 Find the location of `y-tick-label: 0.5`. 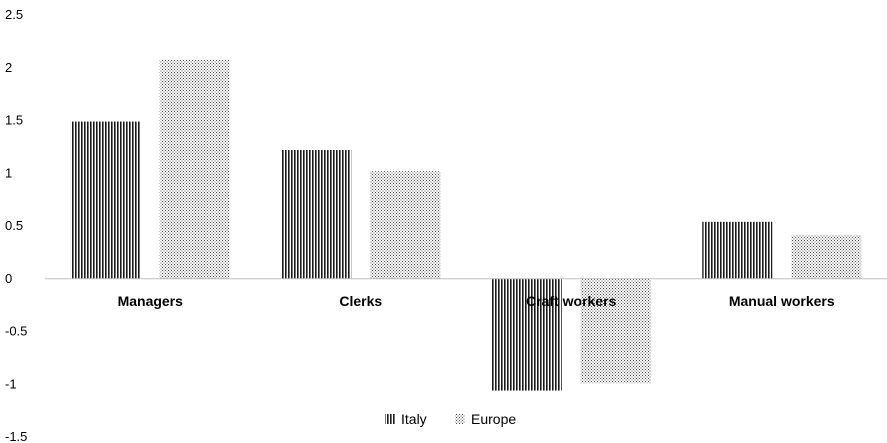

y-tick-label: 0.5 is located at coordinates (14, 225).